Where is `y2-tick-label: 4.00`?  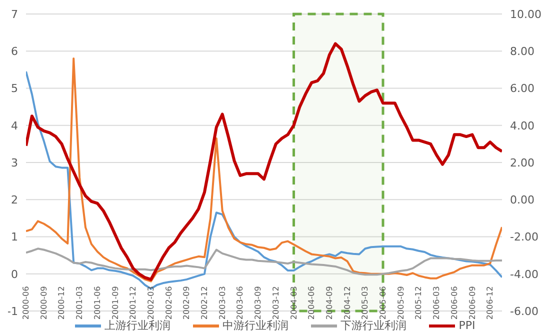
y2-tick-label: 4.00 is located at coordinates (522, 125).